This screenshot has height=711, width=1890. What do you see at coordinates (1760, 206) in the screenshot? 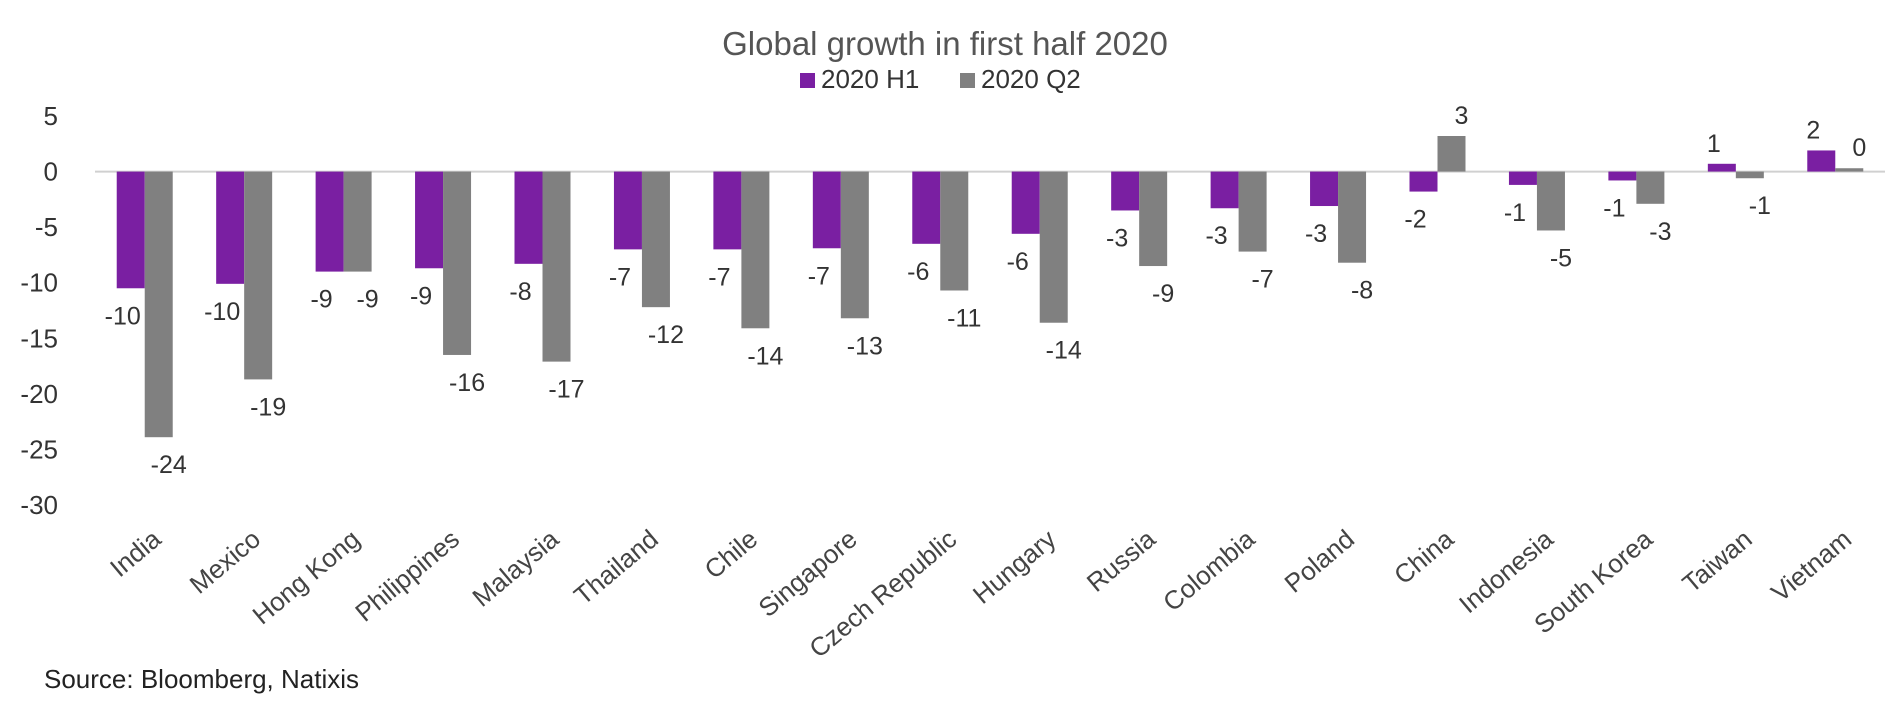
I see `data-label-q2: -1` at bounding box center [1760, 206].